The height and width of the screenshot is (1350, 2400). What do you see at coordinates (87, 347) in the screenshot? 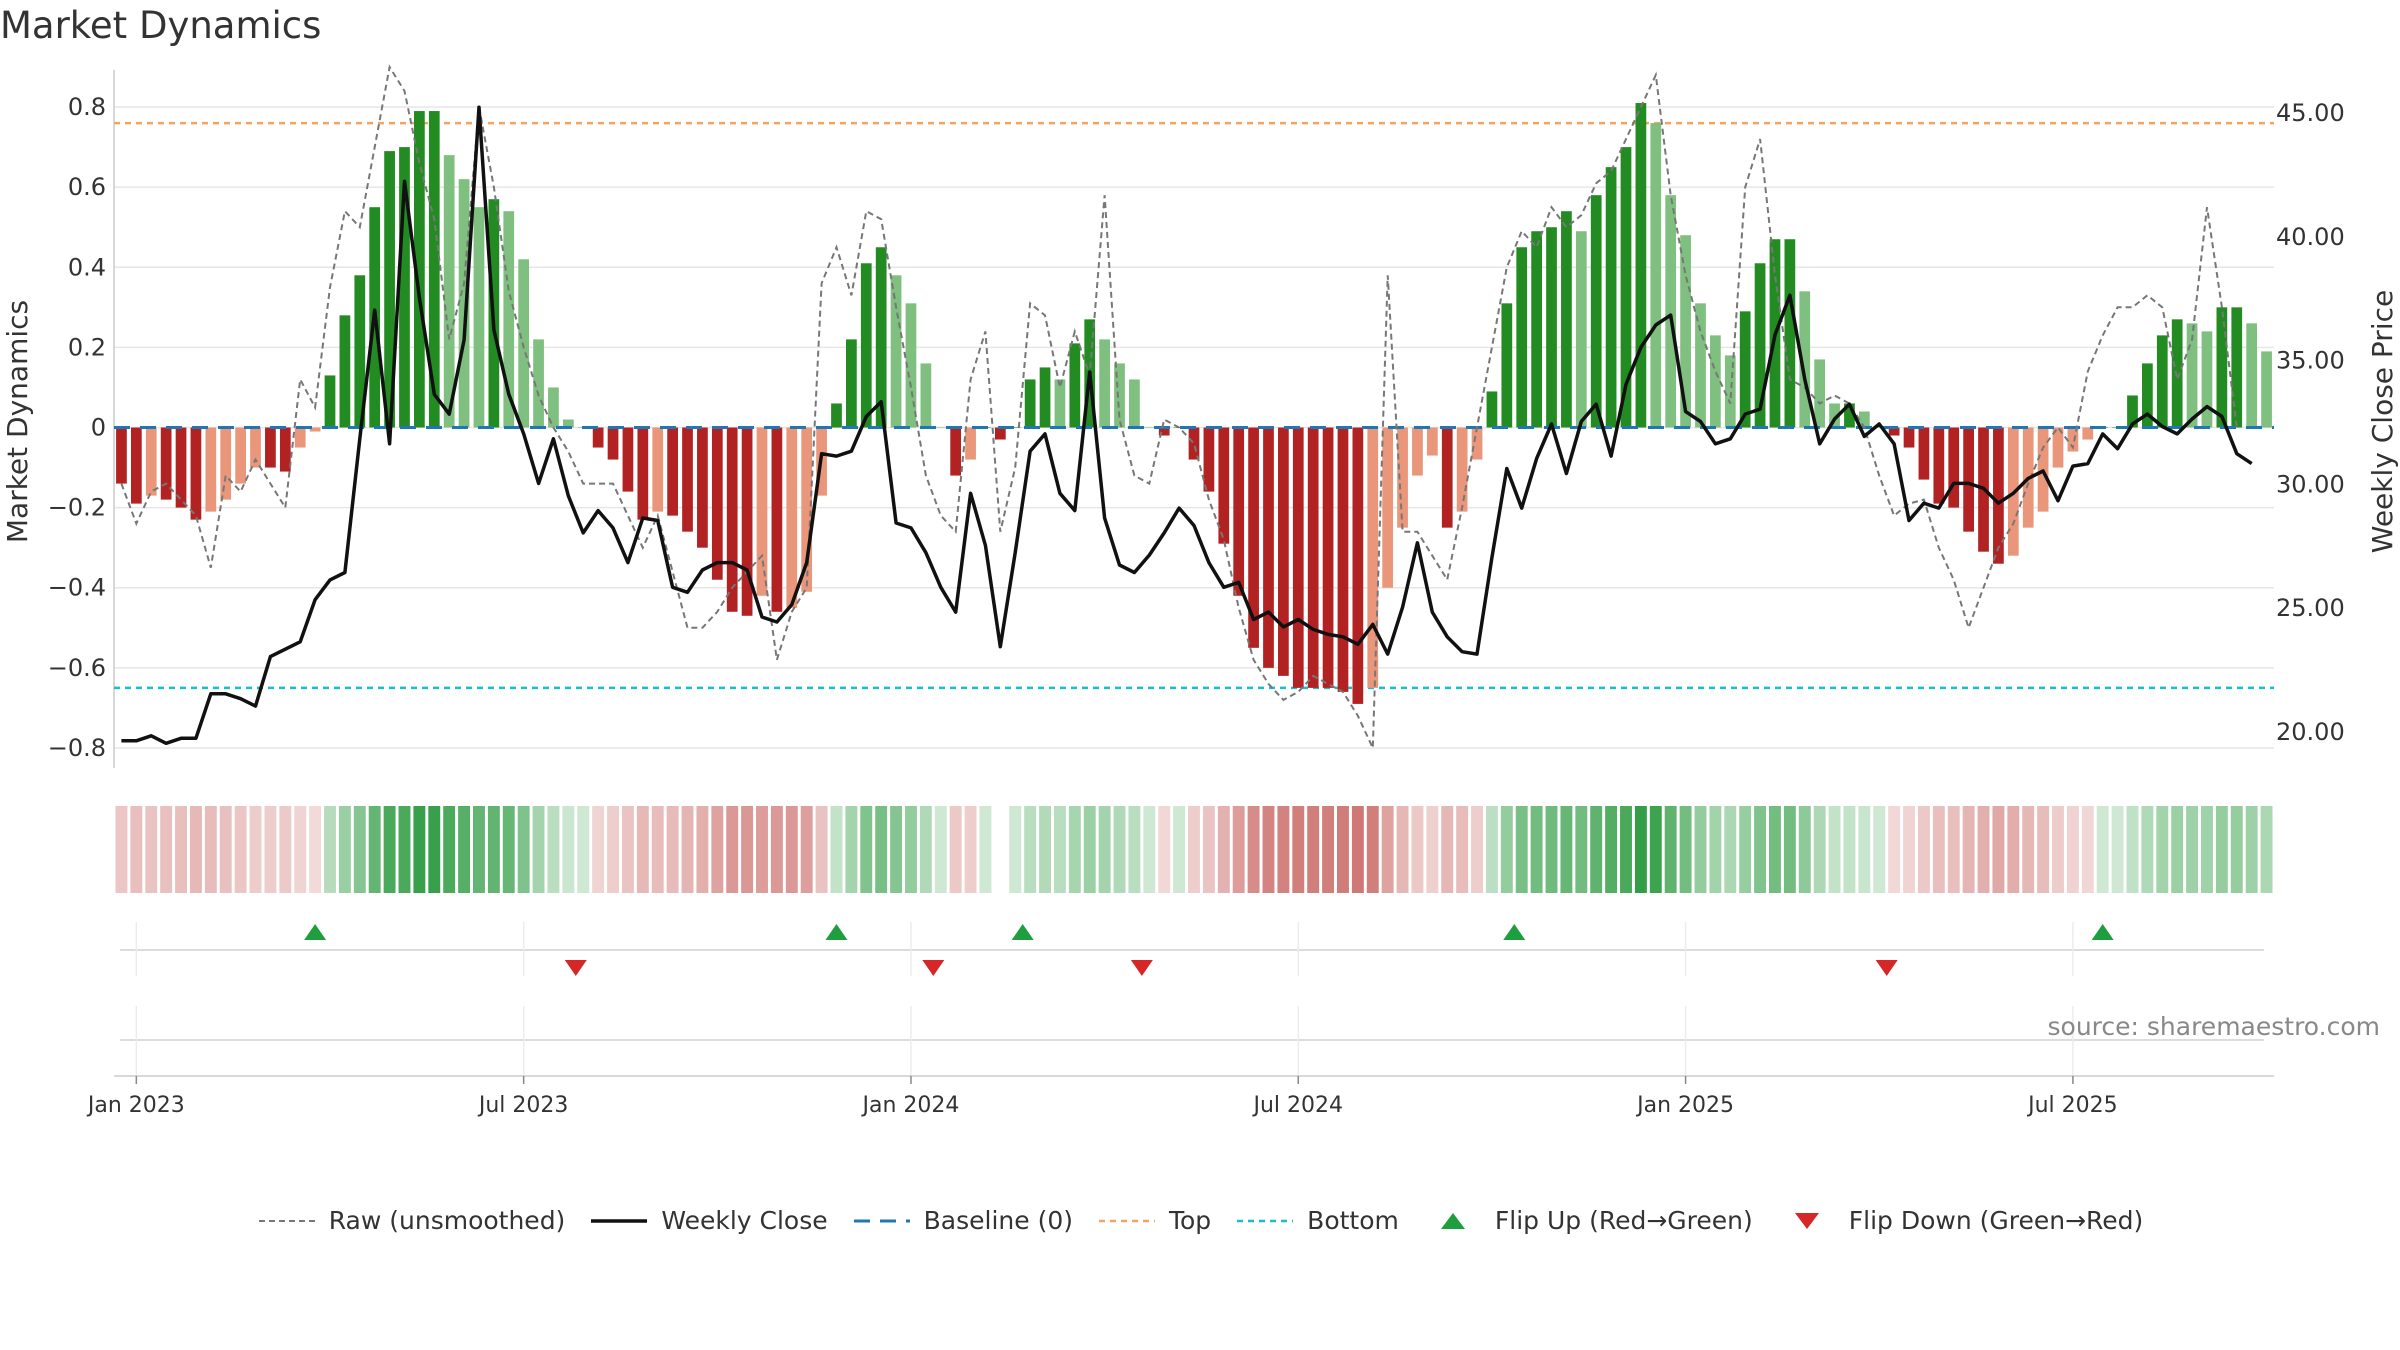
I see `y-tick-label: 0.2` at bounding box center [87, 347].